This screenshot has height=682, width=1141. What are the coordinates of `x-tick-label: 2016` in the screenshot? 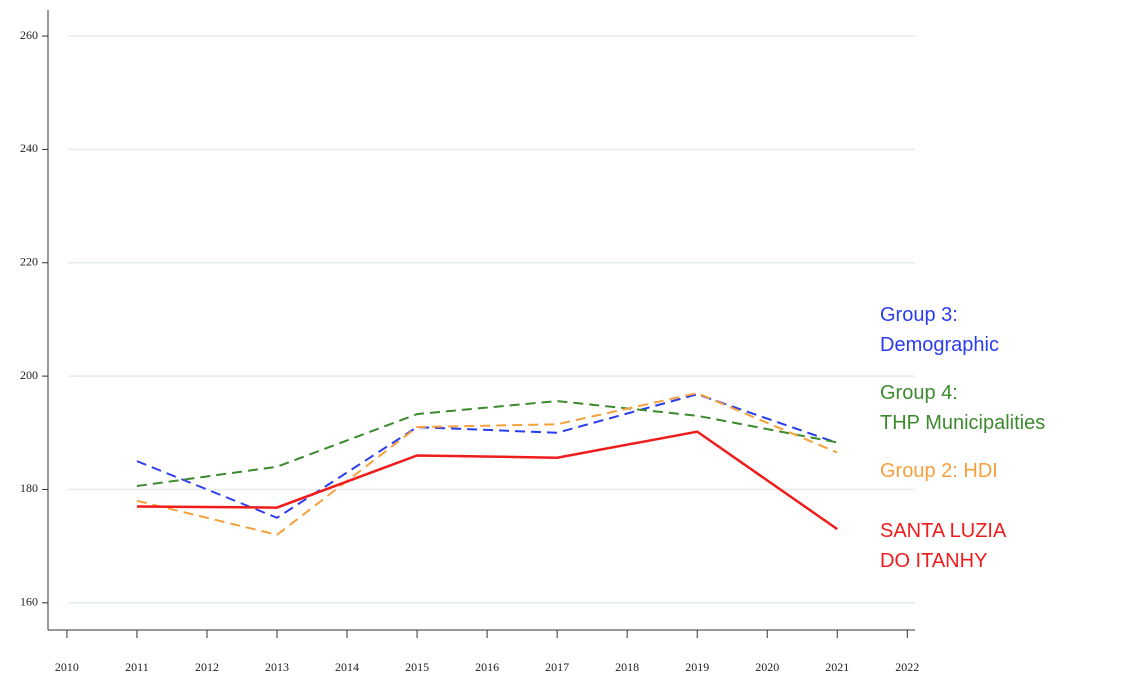 It's located at (487, 667).